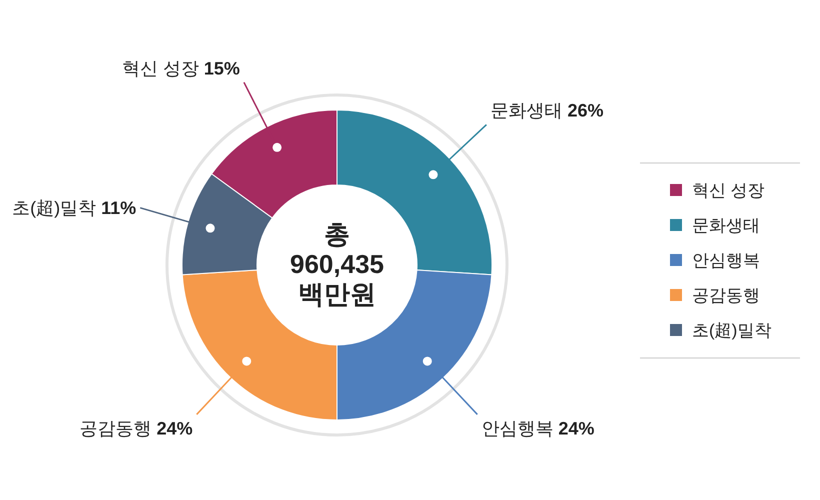 The width and height of the screenshot is (820, 500). What do you see at coordinates (337, 294) in the screenshot?
I see `text: 백만원` at bounding box center [337, 294].